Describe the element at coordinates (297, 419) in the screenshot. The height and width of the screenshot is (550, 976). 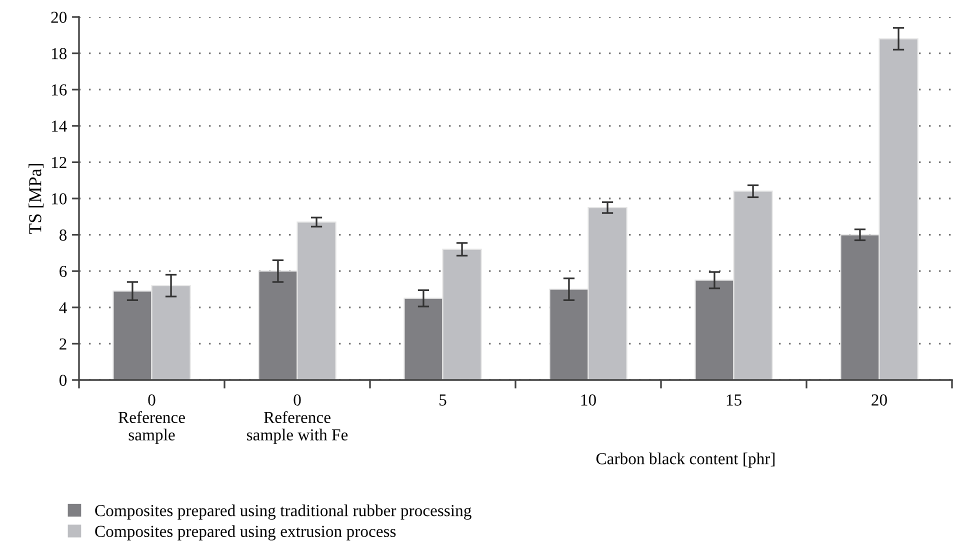
I see `x-tick-label: 0 Reference sample with Fe` at that location.